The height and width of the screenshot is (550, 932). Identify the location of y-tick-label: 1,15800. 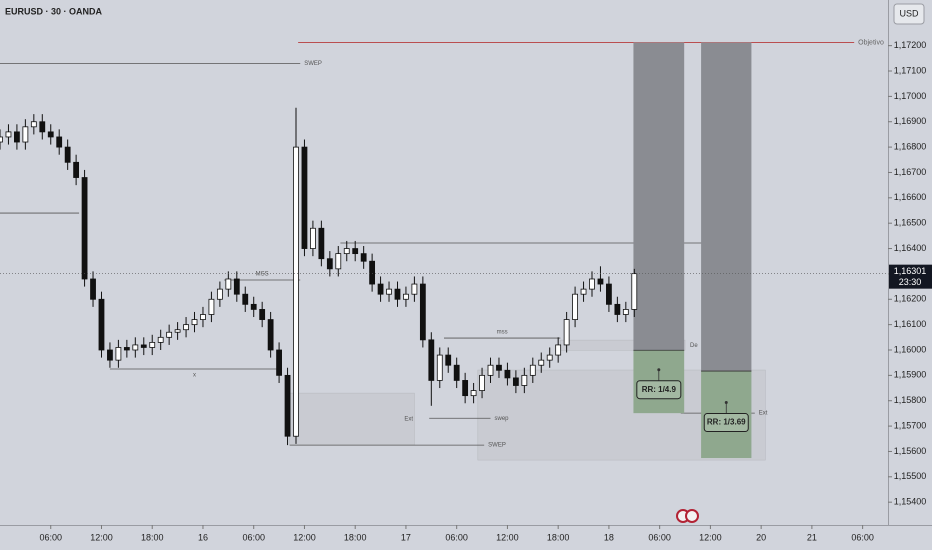
(910, 400).